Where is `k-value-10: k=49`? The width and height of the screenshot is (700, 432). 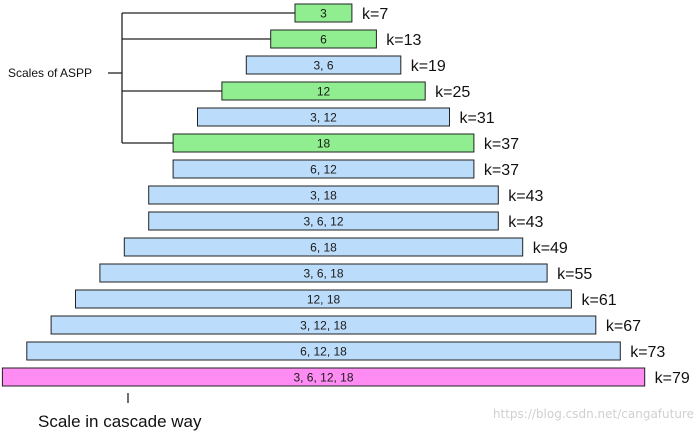
k-value-10: k=49 is located at coordinates (550, 248).